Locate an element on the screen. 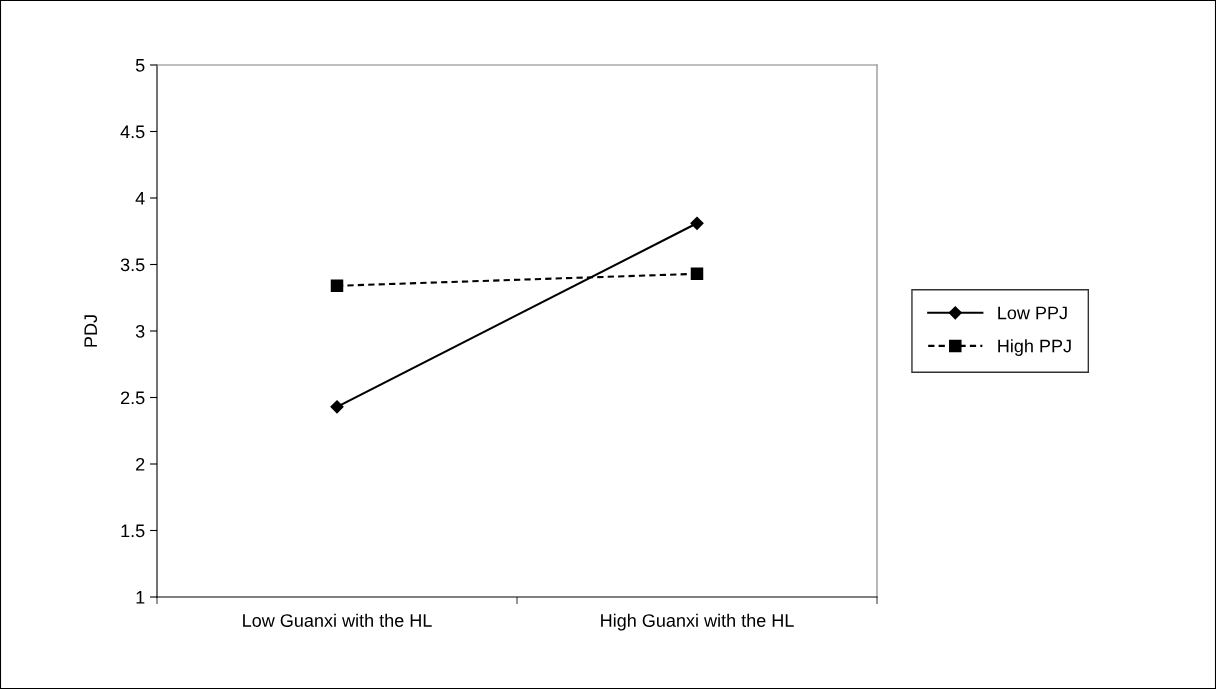 This screenshot has width=1216, height=689. y-tick-label: 3.5 is located at coordinates (132, 265).